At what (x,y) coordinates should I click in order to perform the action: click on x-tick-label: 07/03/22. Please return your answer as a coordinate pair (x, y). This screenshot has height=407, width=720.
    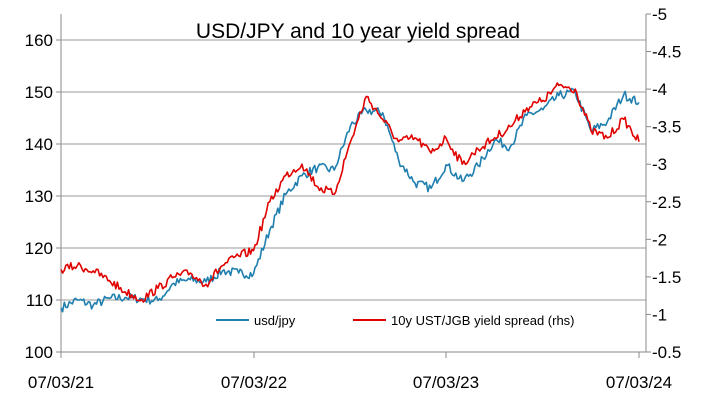
    Looking at the image, I should click on (254, 382).